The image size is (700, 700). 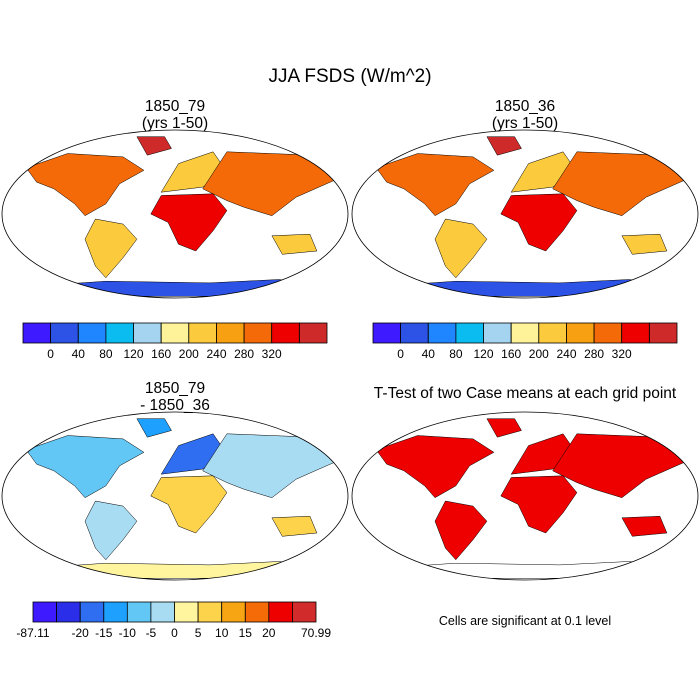 What do you see at coordinates (151, 633) in the screenshot?
I see `colorbar-tick-label: -5` at bounding box center [151, 633].